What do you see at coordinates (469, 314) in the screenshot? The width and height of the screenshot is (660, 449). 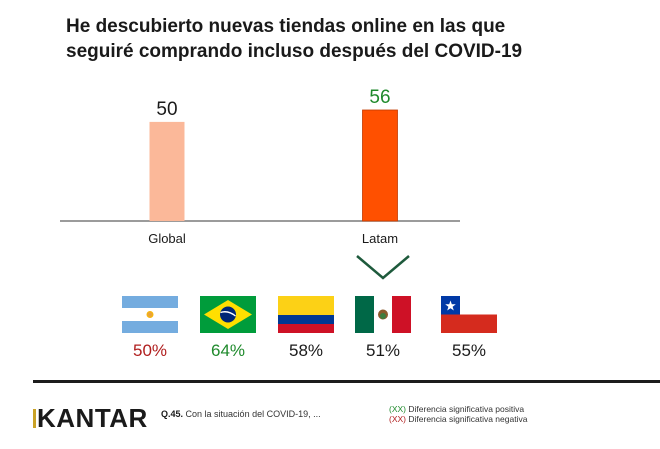 I see `chile-flag` at bounding box center [469, 314].